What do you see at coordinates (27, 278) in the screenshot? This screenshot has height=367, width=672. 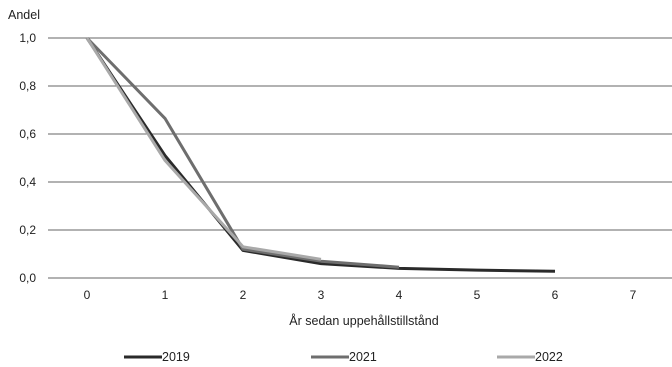 I see `y-tick-label: 0,0` at bounding box center [27, 278].